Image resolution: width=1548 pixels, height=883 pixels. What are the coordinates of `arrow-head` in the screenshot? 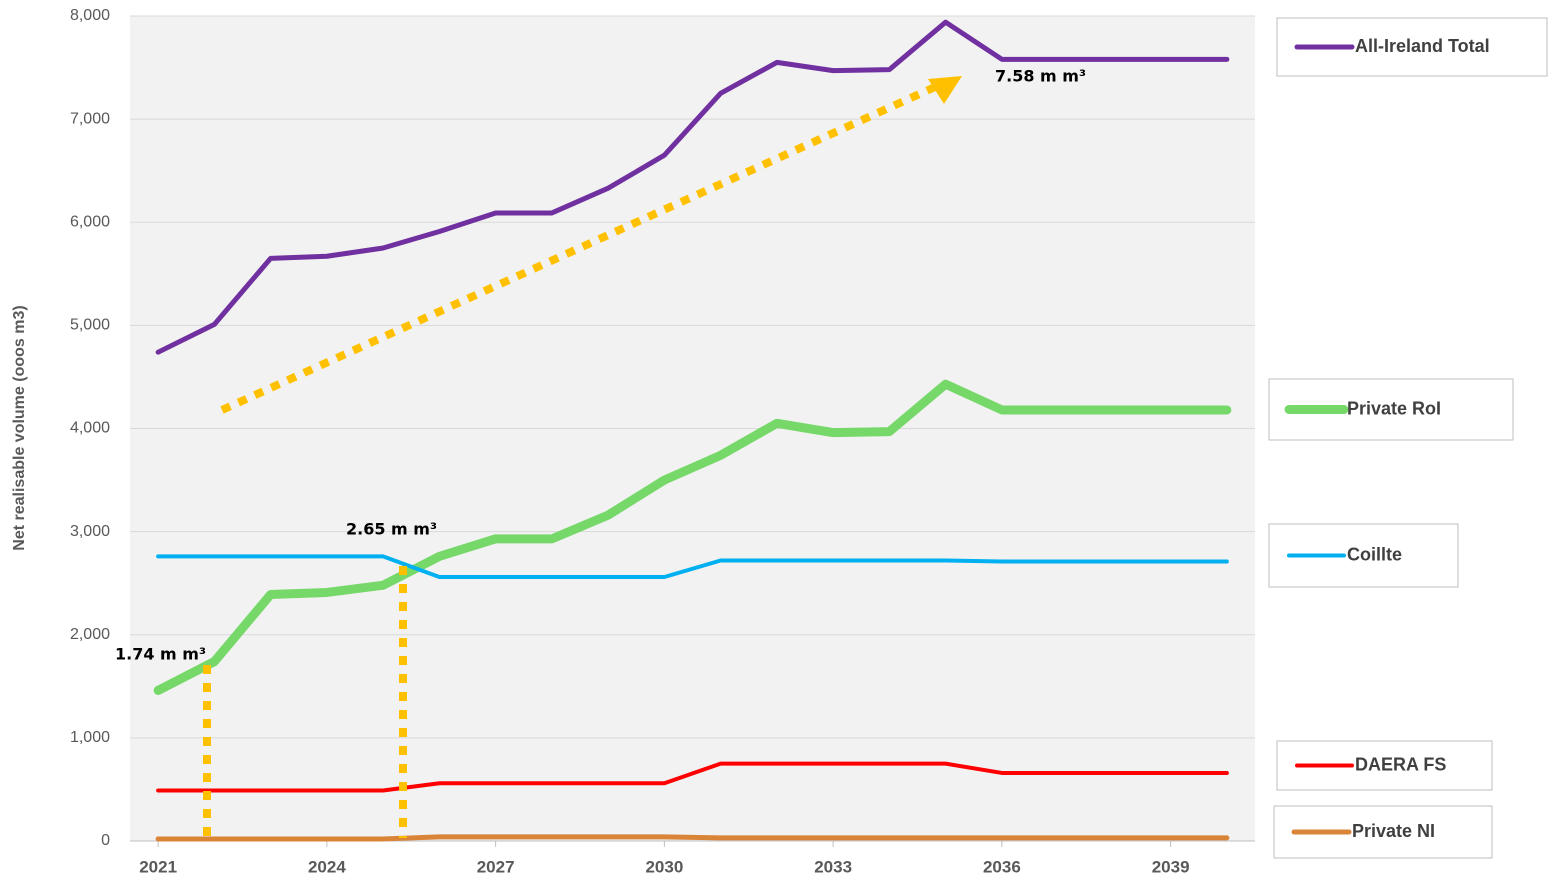 It's located at (945, 90).